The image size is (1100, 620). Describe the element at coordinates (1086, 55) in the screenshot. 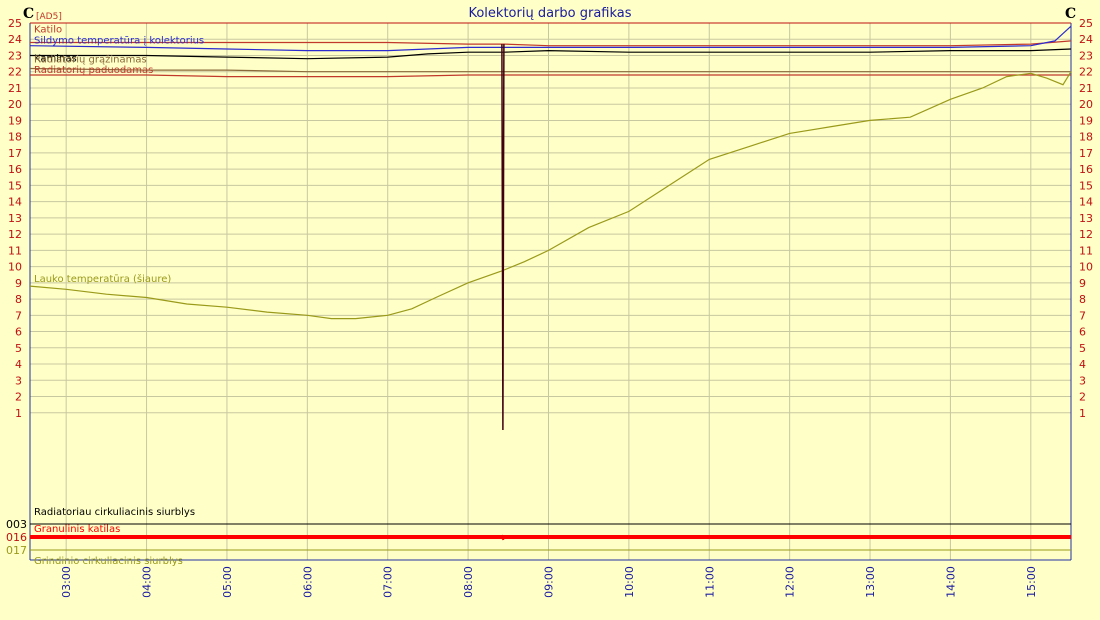

I see `y-tick-label-right: 23` at that location.